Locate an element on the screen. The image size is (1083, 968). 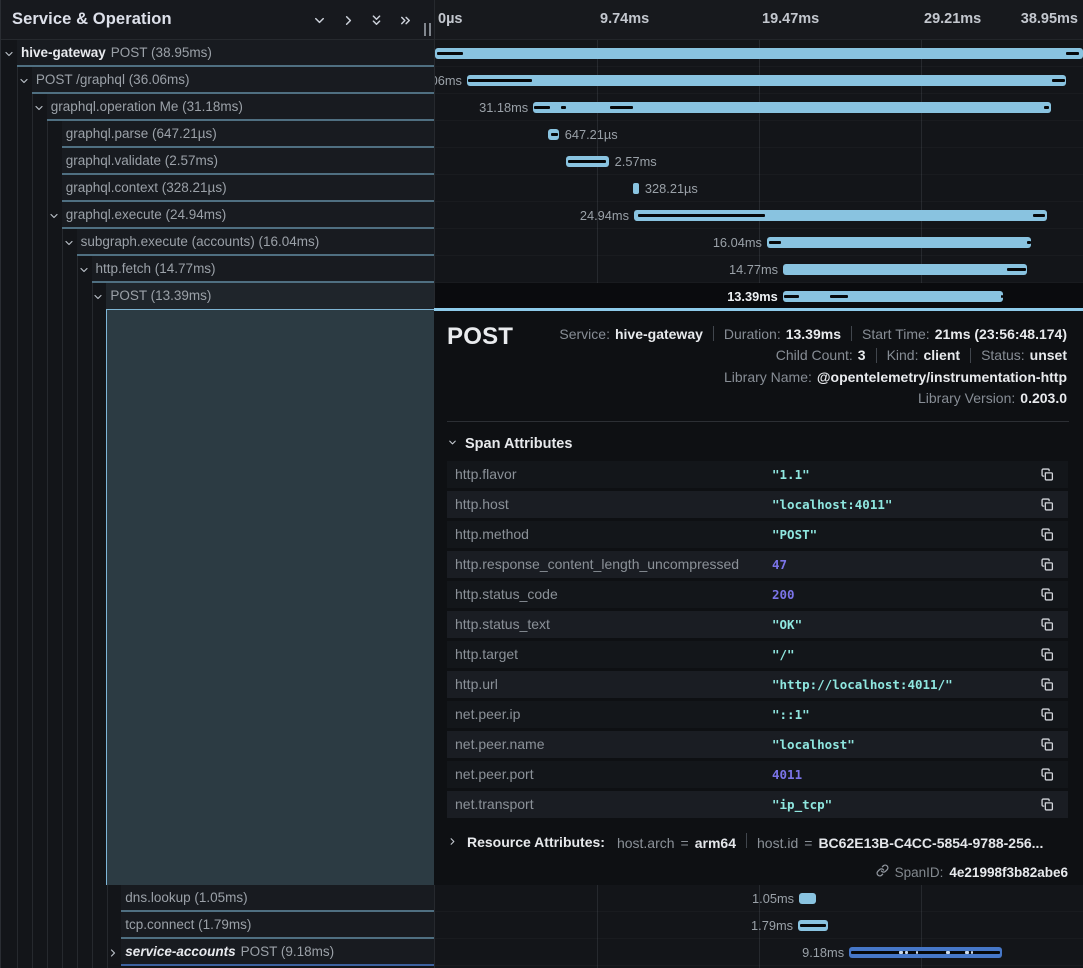
duration-label: 16.04ms is located at coordinates (737, 242).